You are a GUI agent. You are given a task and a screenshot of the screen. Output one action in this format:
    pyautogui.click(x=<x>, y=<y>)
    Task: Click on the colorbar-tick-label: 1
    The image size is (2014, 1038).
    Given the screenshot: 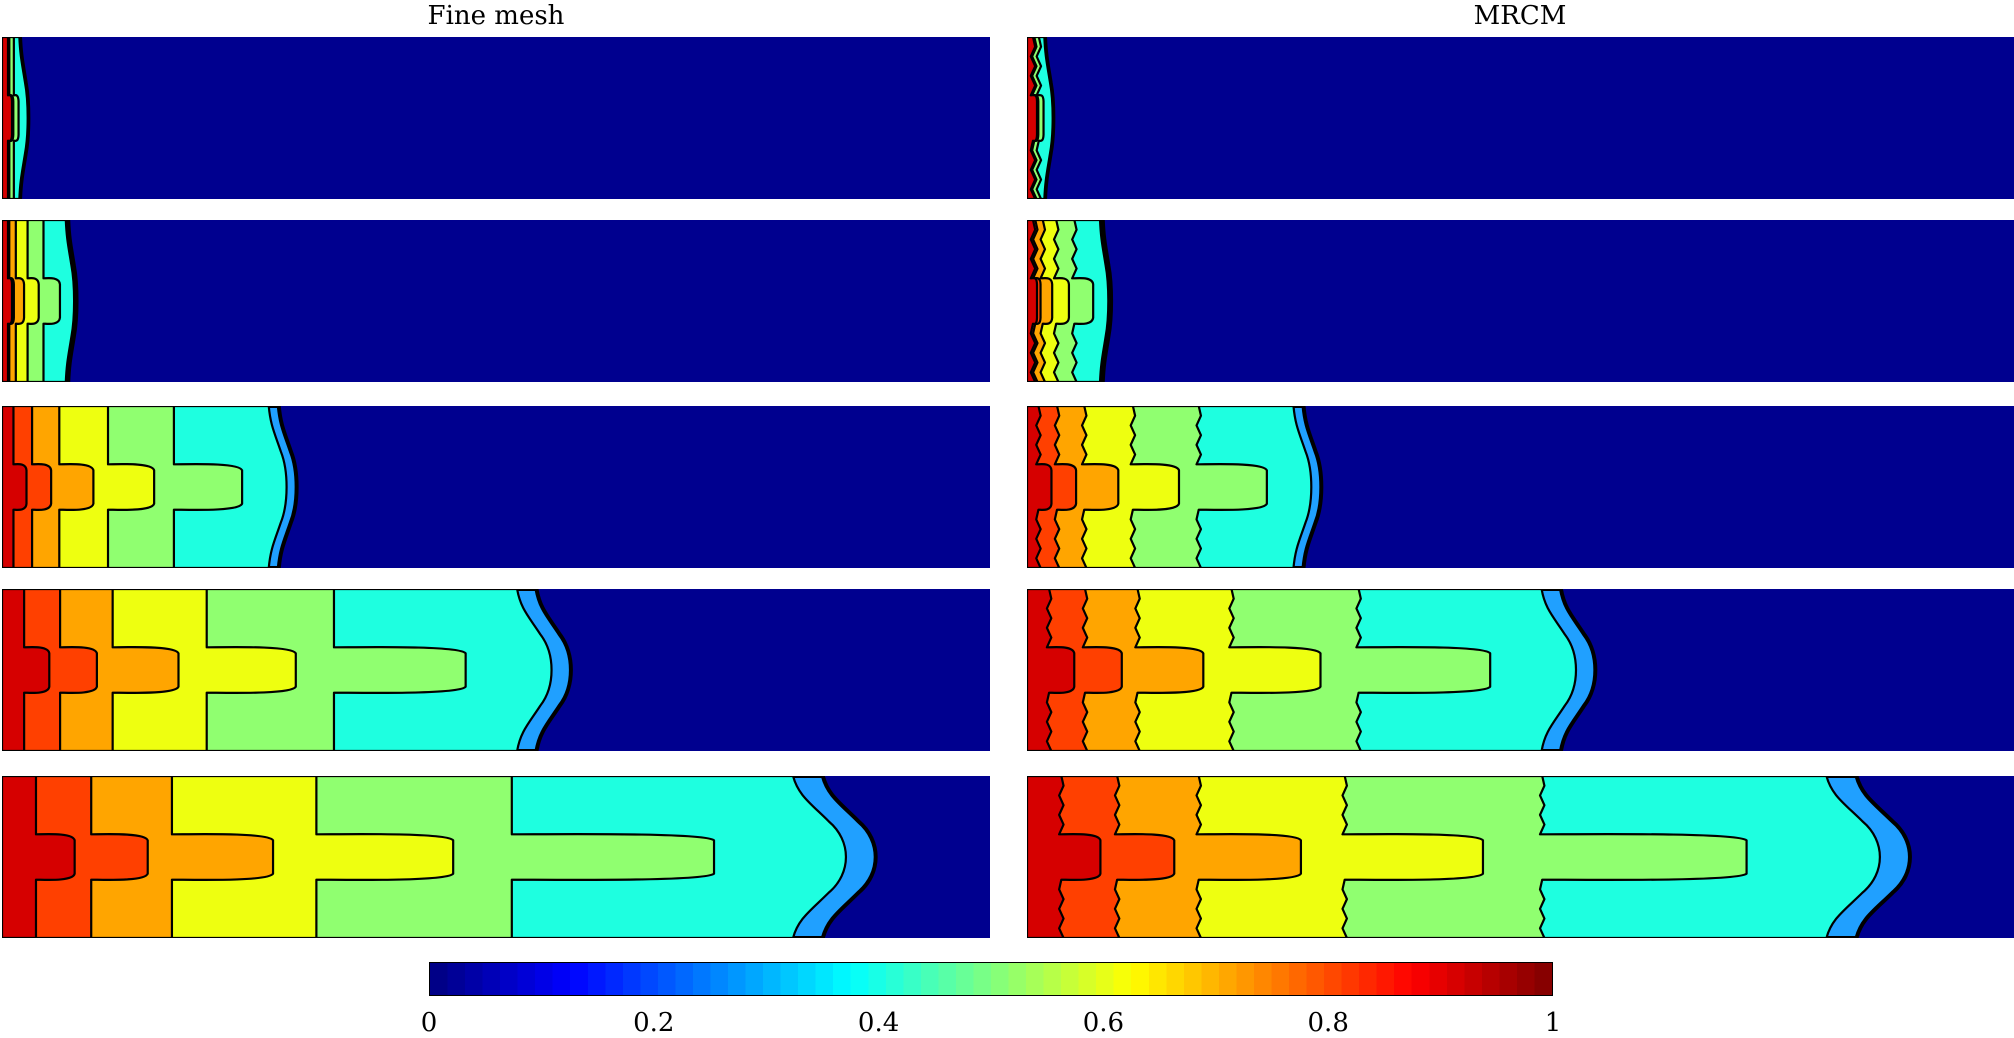 What is the action you would take?
    pyautogui.click(x=1553, y=1023)
    